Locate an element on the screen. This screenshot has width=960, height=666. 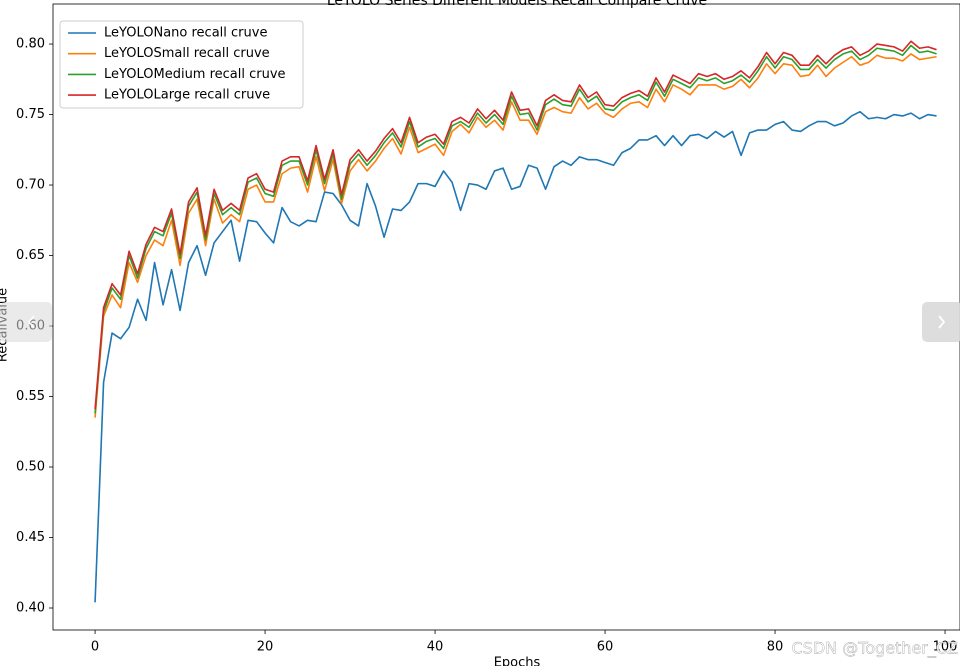
next-arrow-icon is located at coordinates (942, 322).